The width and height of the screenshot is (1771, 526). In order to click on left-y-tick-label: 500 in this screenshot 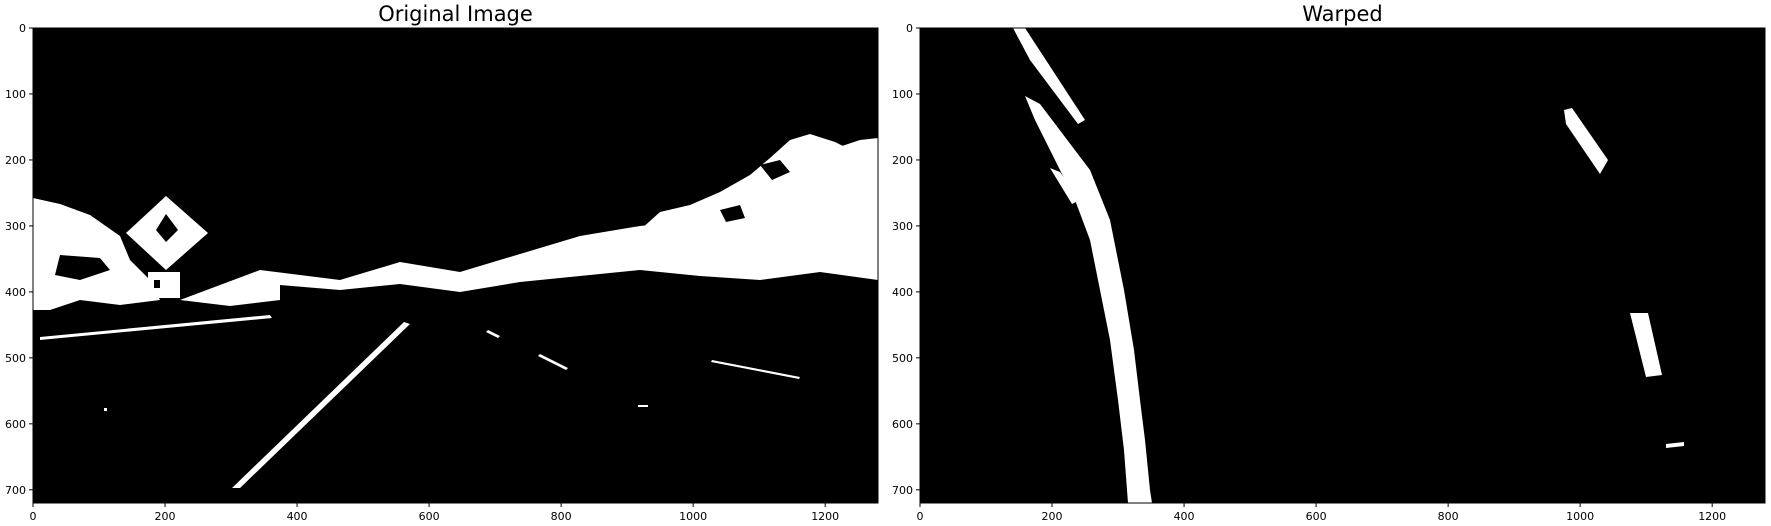, I will do `click(15, 358)`.